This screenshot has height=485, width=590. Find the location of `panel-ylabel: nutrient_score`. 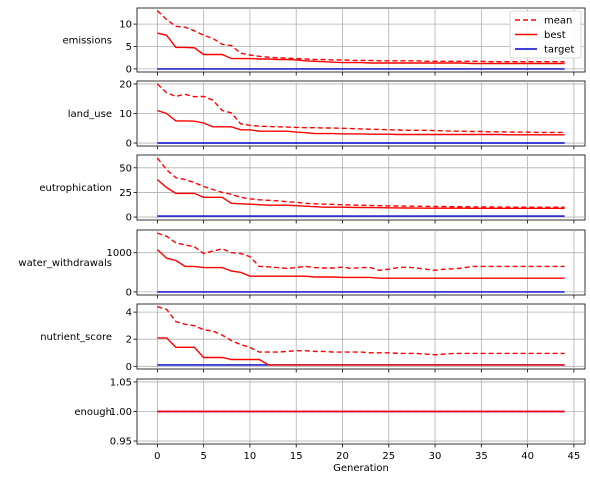

panel-ylabel: nutrient_score is located at coordinates (76, 337).